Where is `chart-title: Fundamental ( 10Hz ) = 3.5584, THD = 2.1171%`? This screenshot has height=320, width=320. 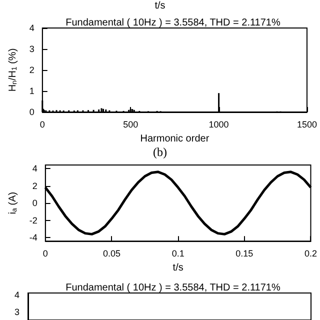 chart-title: Fundamental ( 10Hz ) = 3.5584, THD = 2.1171% is located at coordinates (173, 23).